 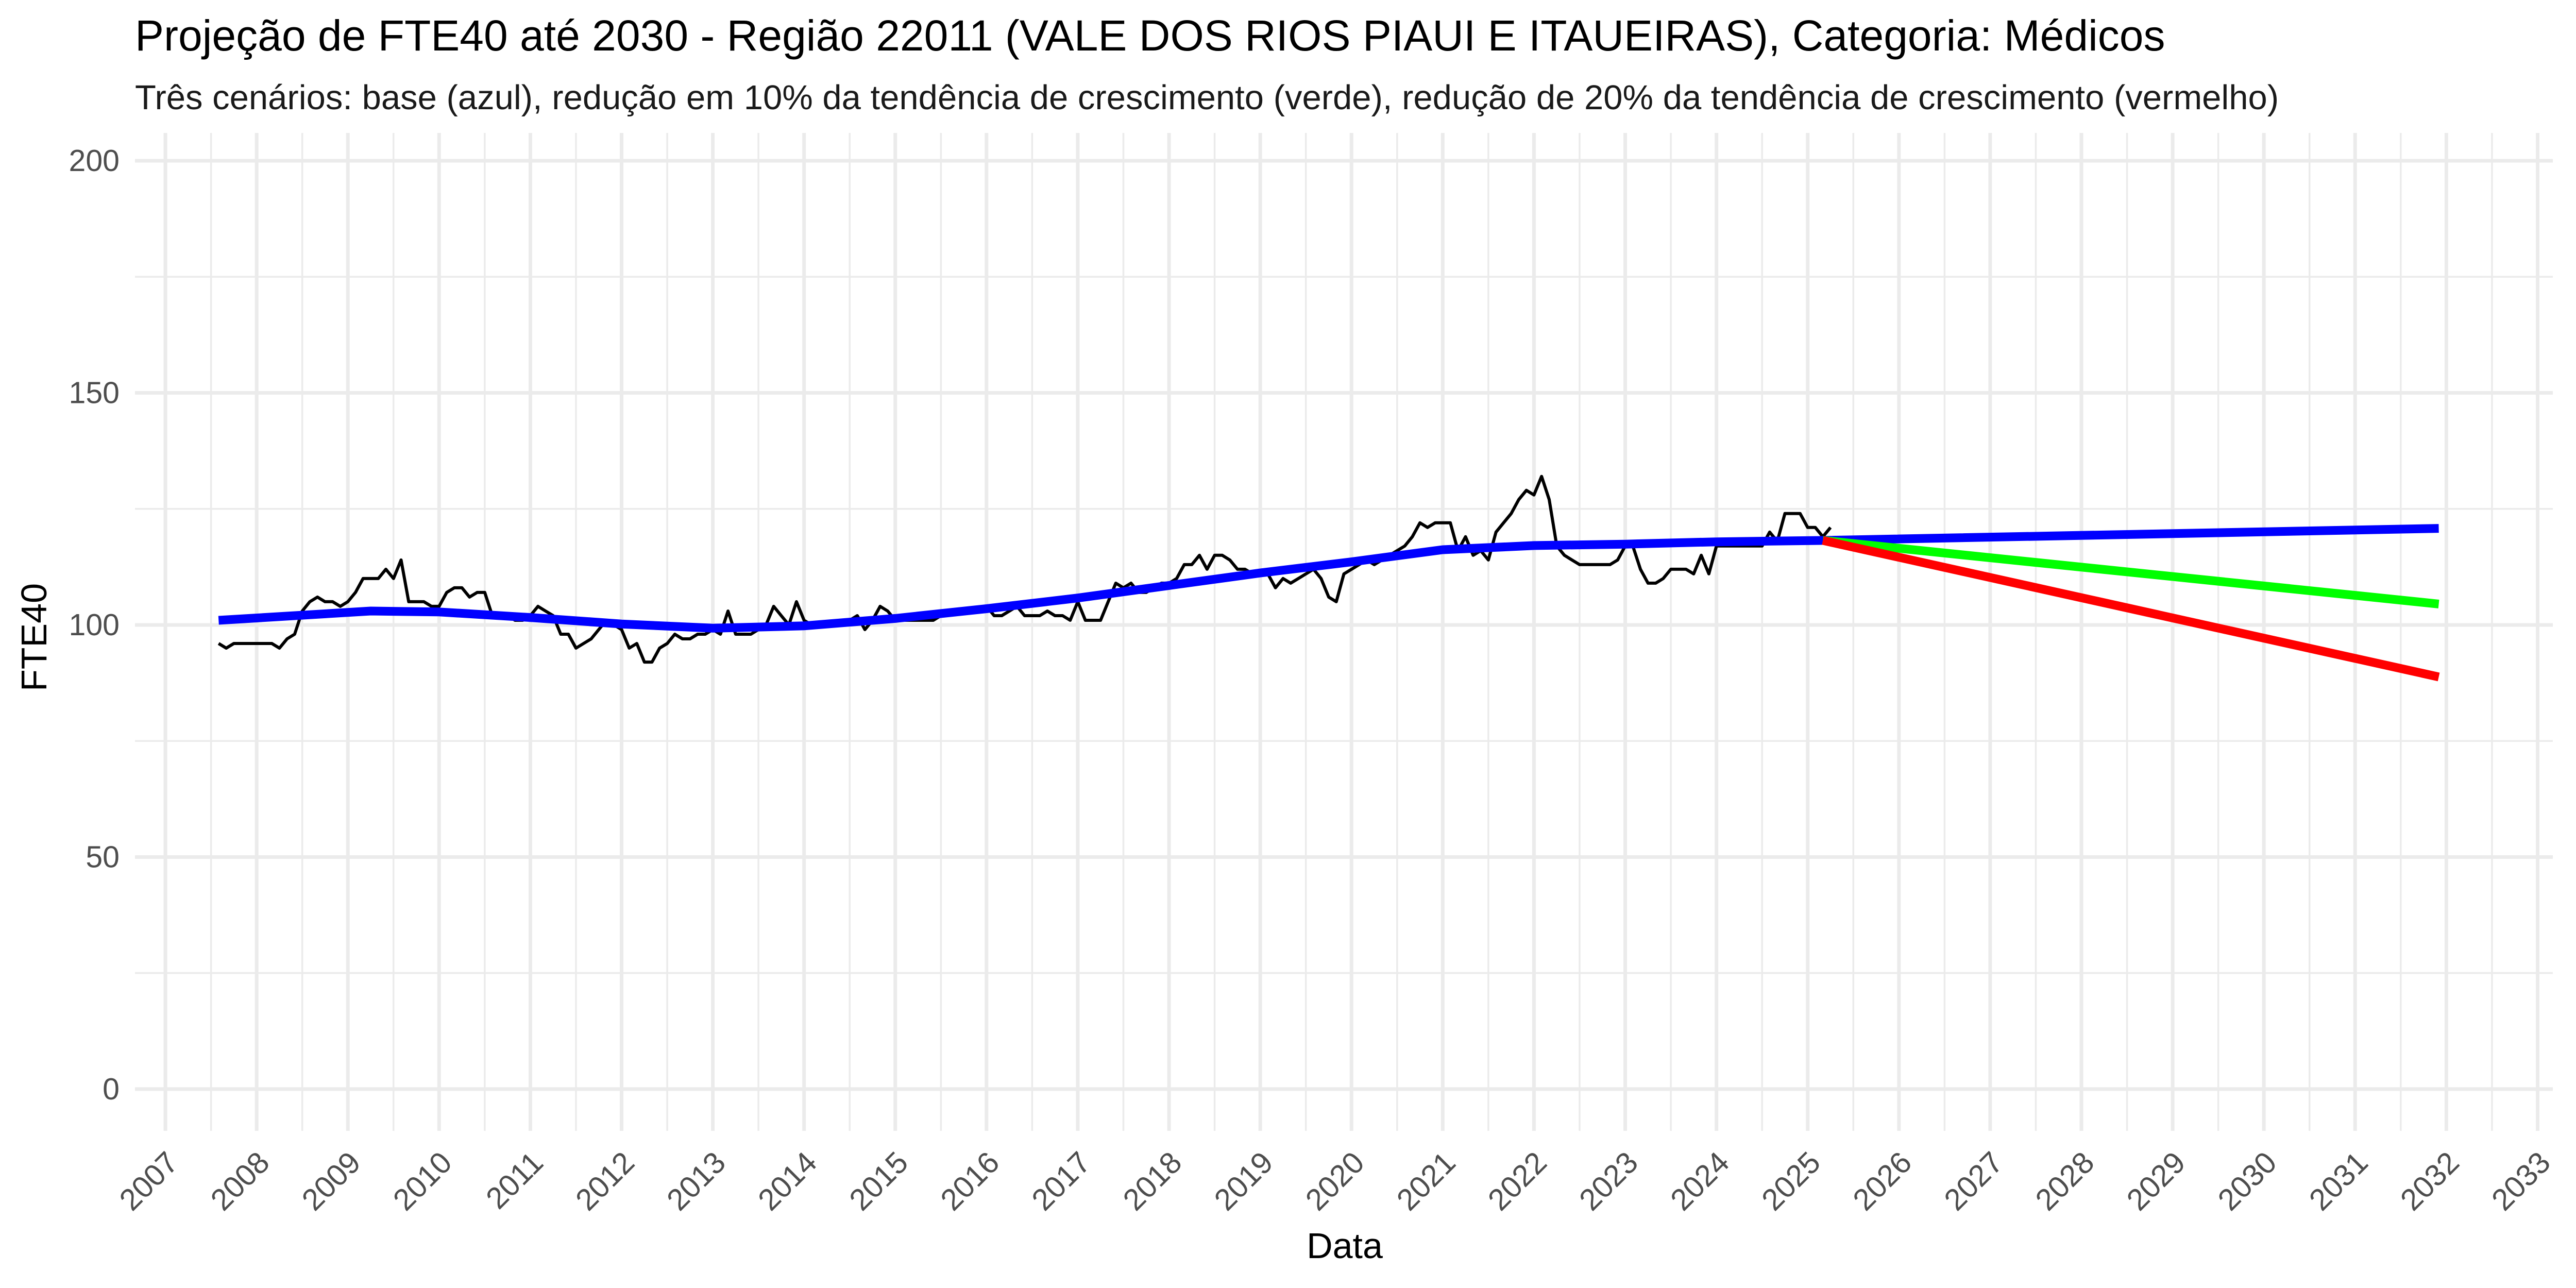 I want to click on x-tick-label: 2009, so click(x=331, y=1181).